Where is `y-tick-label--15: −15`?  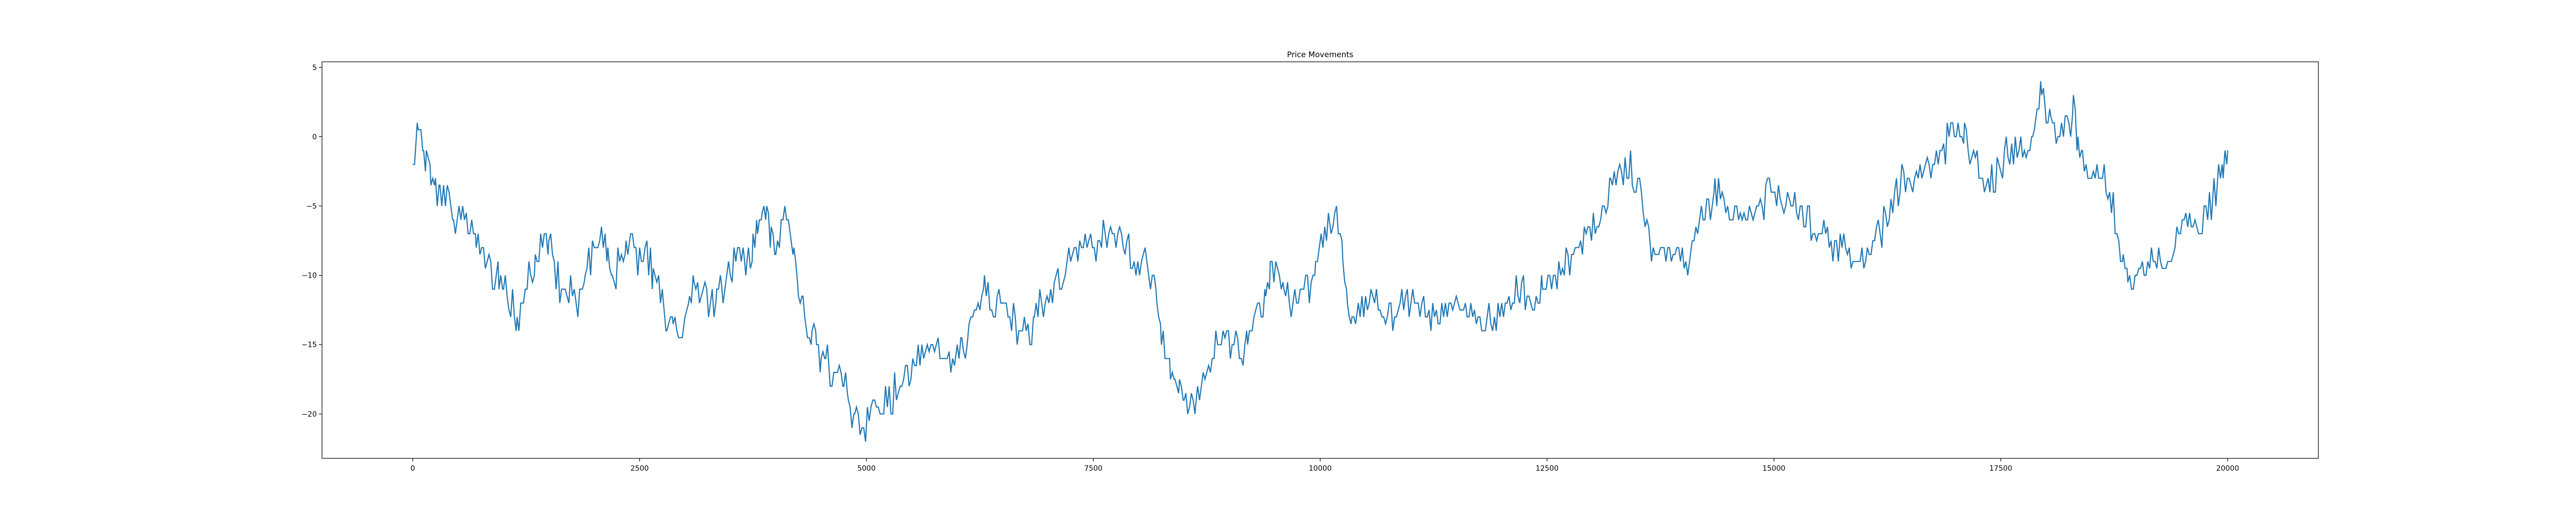
y-tick-label--15: −15 is located at coordinates (309, 345).